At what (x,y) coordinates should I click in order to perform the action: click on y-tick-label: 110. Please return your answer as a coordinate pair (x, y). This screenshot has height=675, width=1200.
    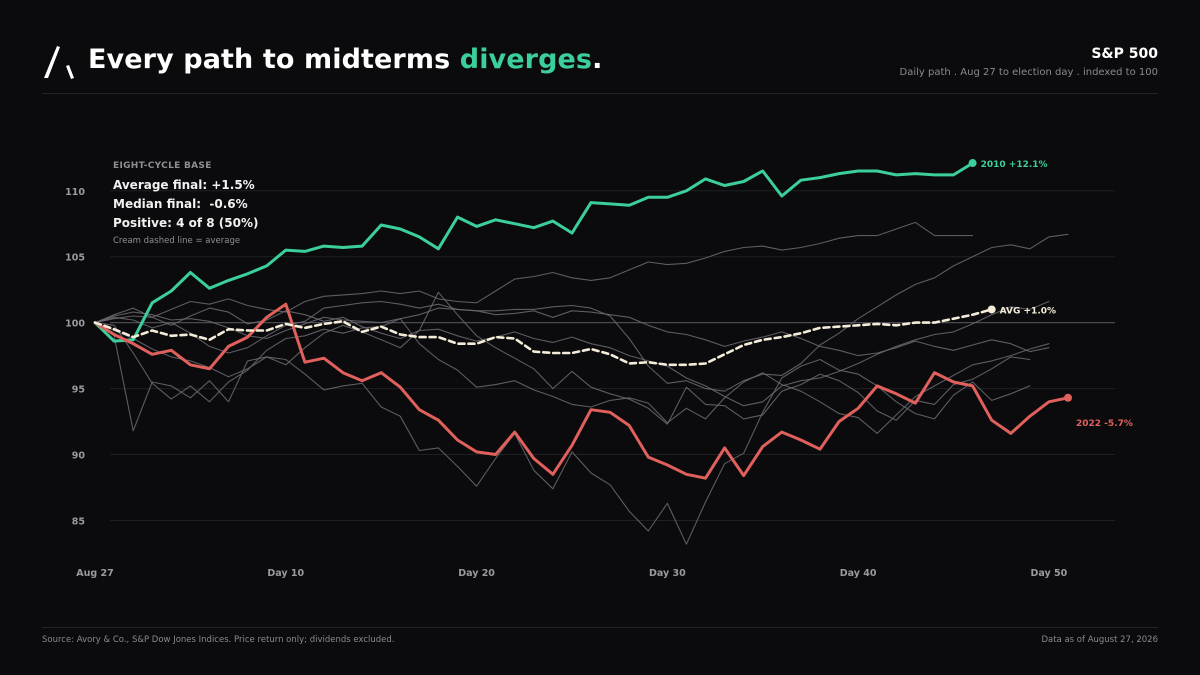
    Looking at the image, I should click on (75, 192).